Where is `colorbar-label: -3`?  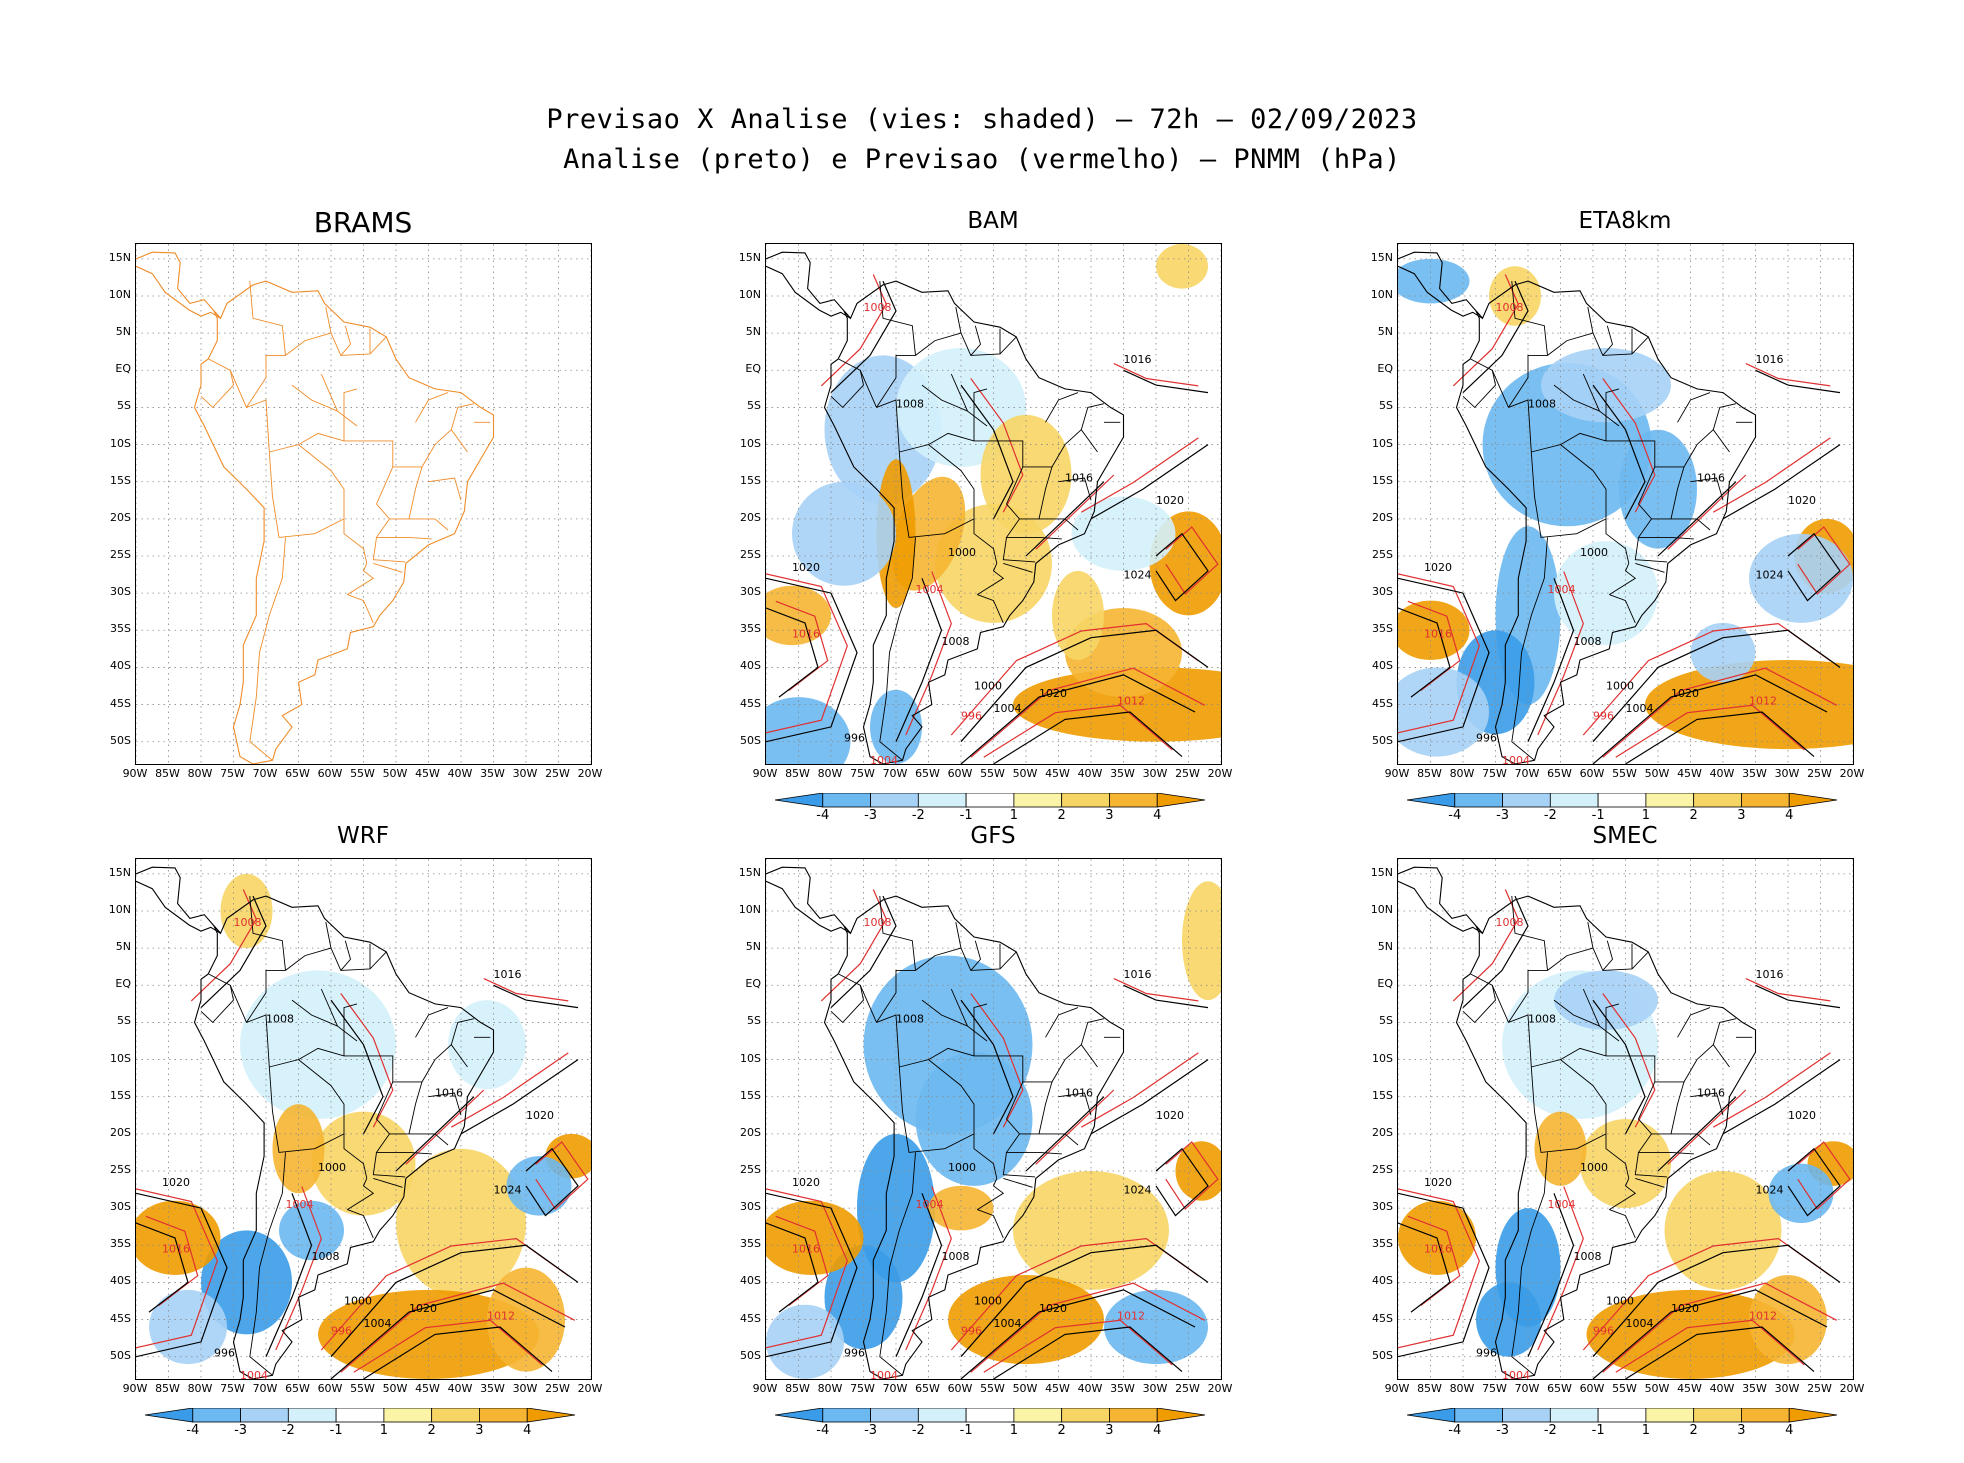 colorbar-label: -3 is located at coordinates (871, 815).